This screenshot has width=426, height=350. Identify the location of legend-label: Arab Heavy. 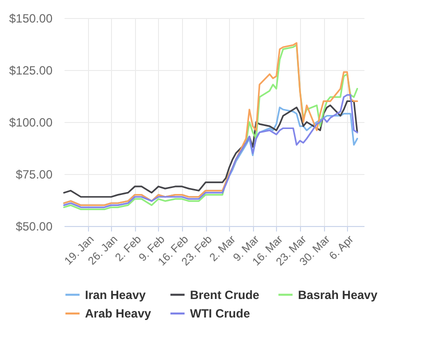
(118, 313).